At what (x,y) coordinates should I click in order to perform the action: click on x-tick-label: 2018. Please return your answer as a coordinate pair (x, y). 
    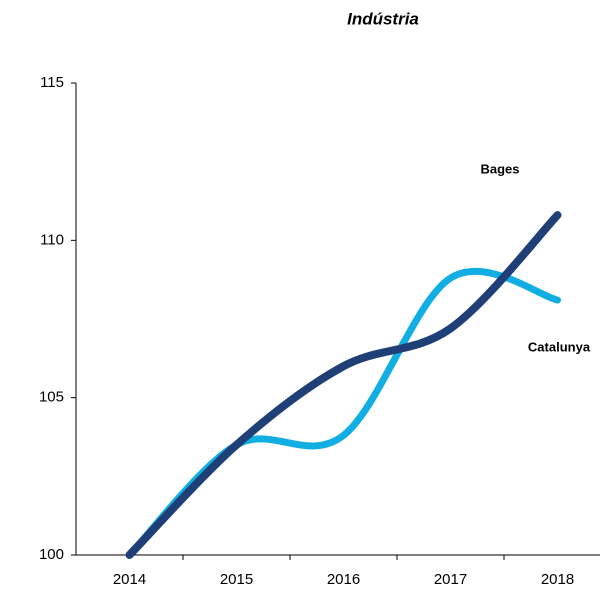
    Looking at the image, I should click on (557, 579).